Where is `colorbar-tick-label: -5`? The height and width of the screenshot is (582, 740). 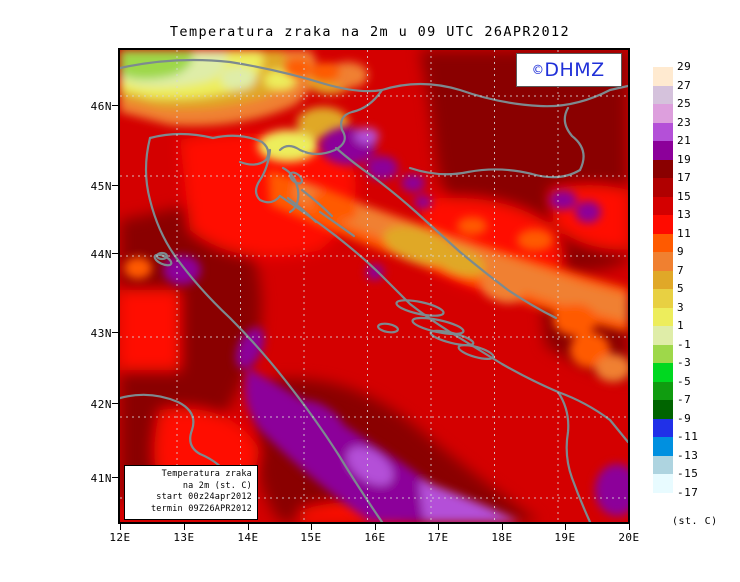
colorbar-tick-label: -5 is located at coordinates (684, 381).